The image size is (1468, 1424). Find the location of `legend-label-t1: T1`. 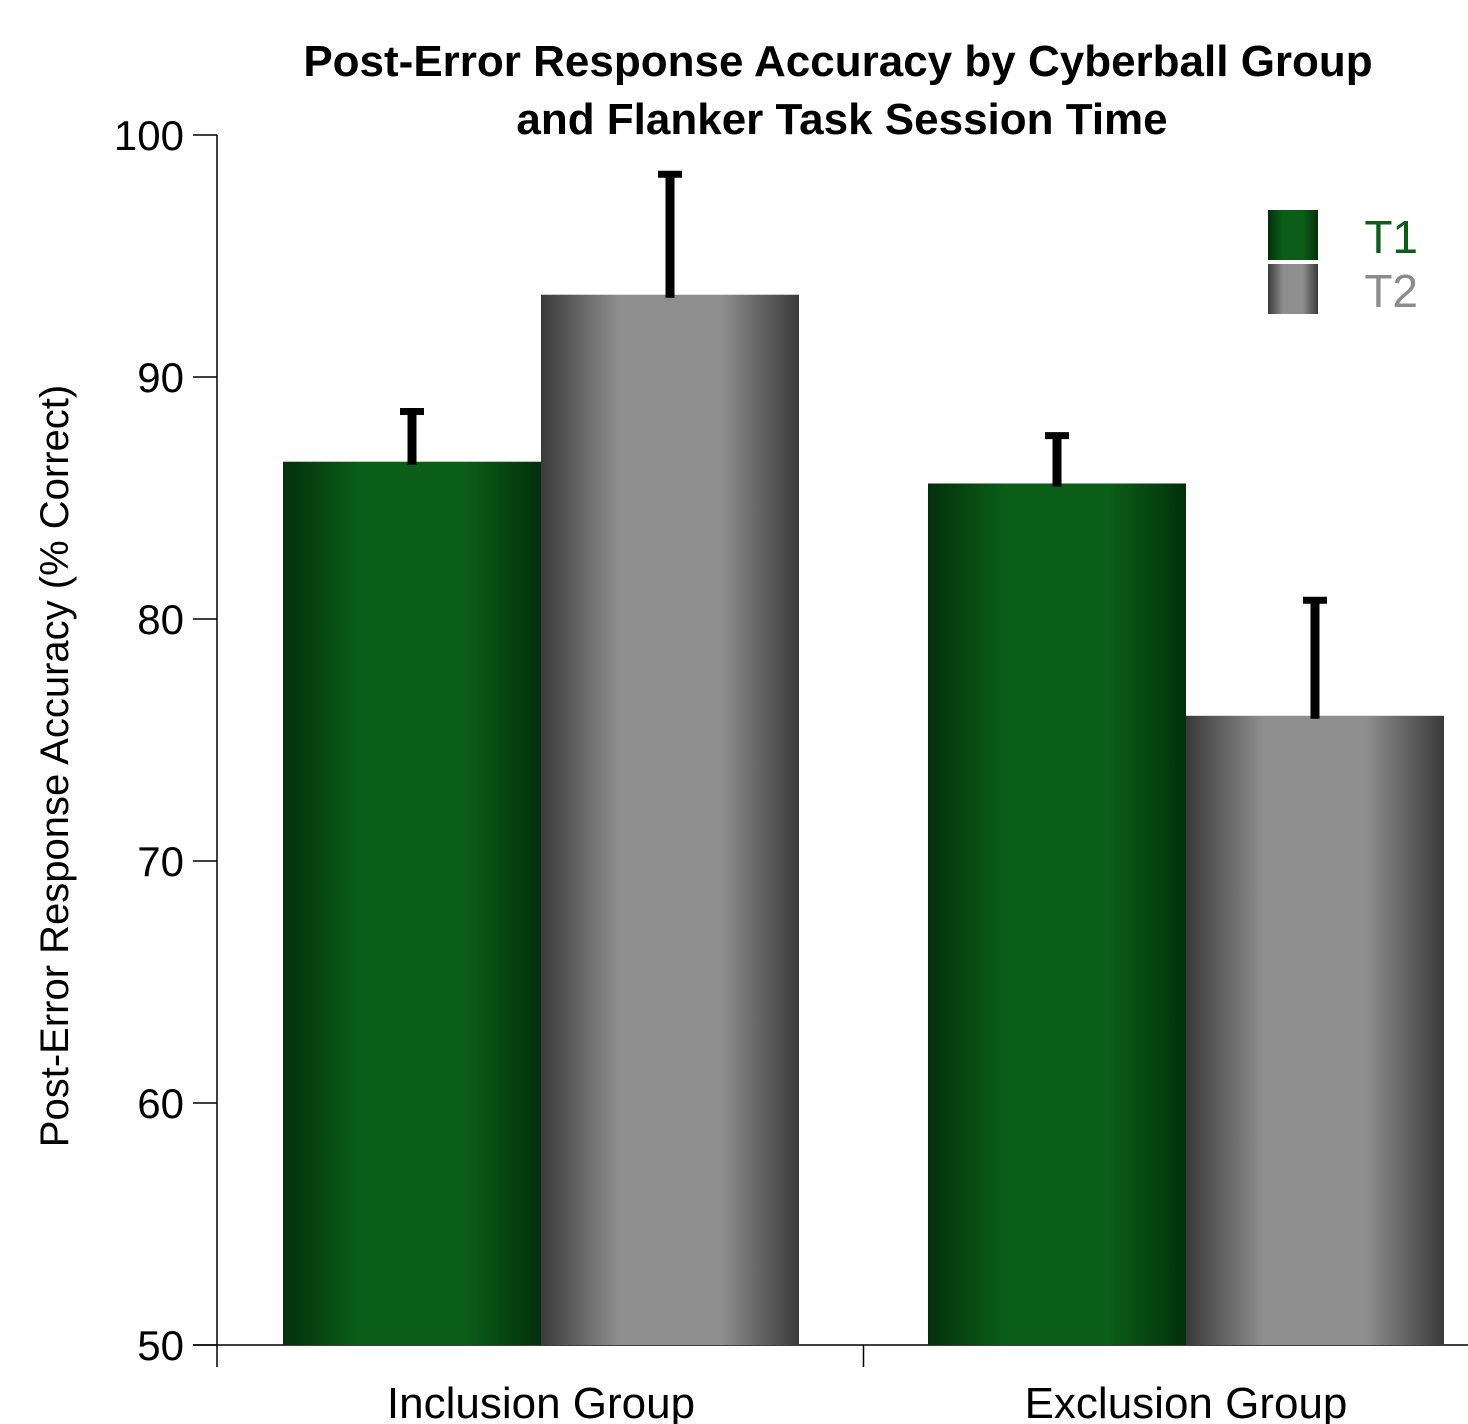

legend-label-t1: T1 is located at coordinates (1391, 237).